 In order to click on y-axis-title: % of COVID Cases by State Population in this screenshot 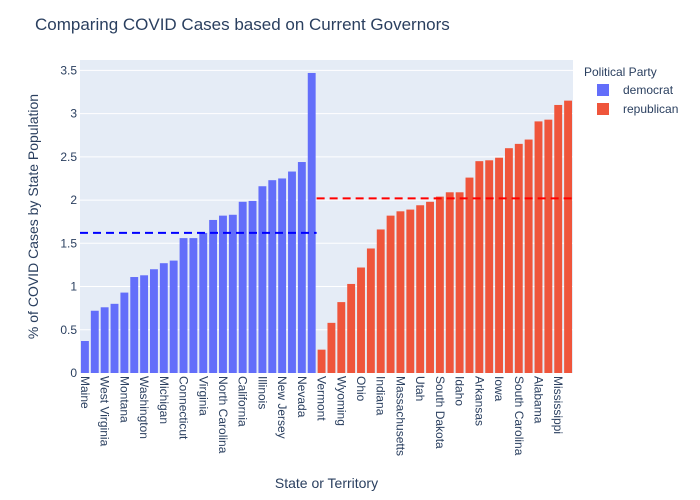, I will do `click(33, 216)`.